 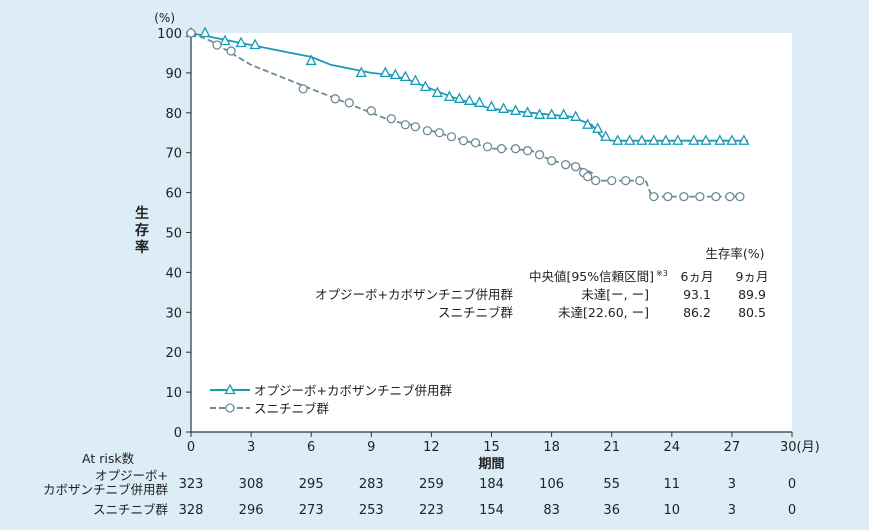 I want to click on y-tick-label: 30, so click(x=173, y=313).